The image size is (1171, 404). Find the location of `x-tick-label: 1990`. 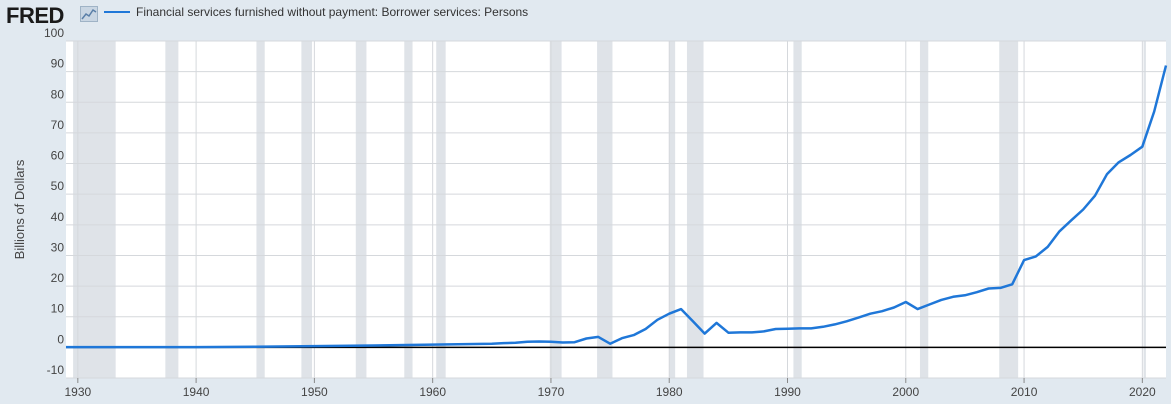

x-tick-label: 1990 is located at coordinates (787, 392).